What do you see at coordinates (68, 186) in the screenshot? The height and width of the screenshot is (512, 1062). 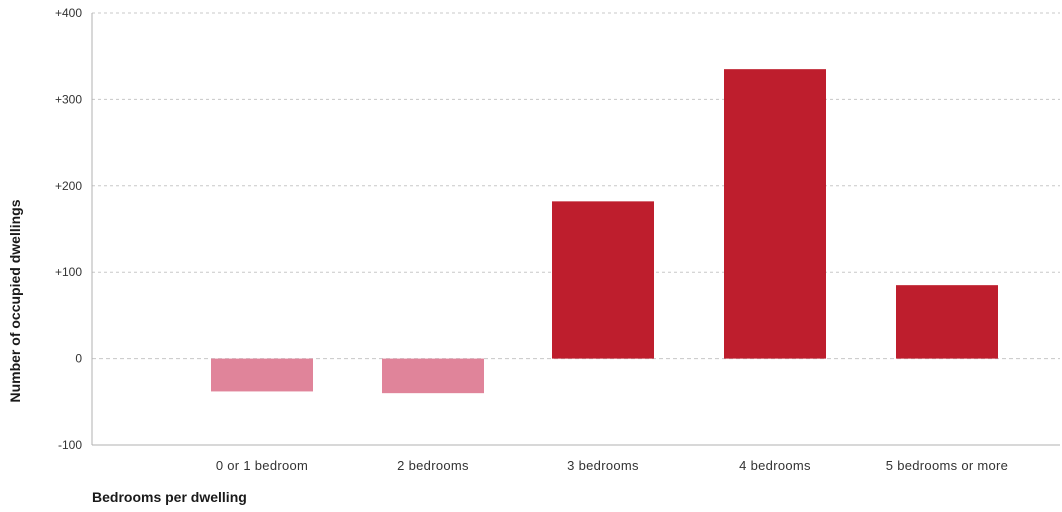 I see `y-tick-label: +200` at bounding box center [68, 186].